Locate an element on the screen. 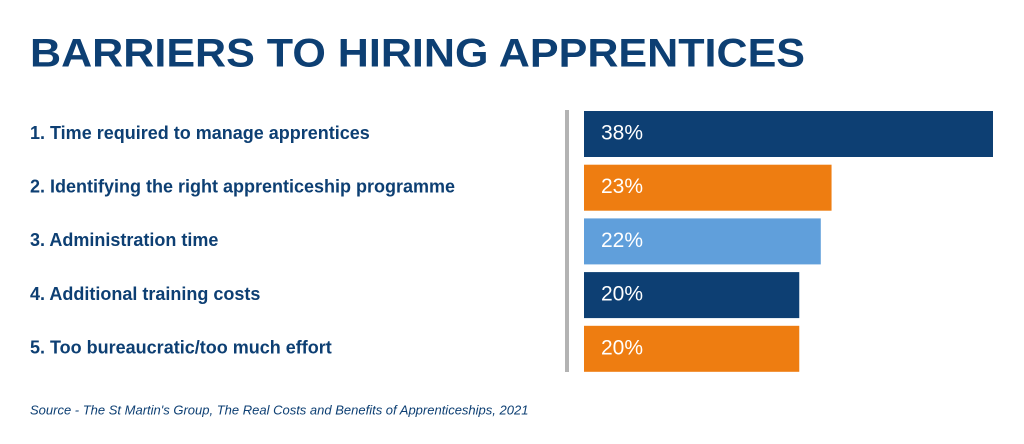  value-label: 23% is located at coordinates (622, 186).